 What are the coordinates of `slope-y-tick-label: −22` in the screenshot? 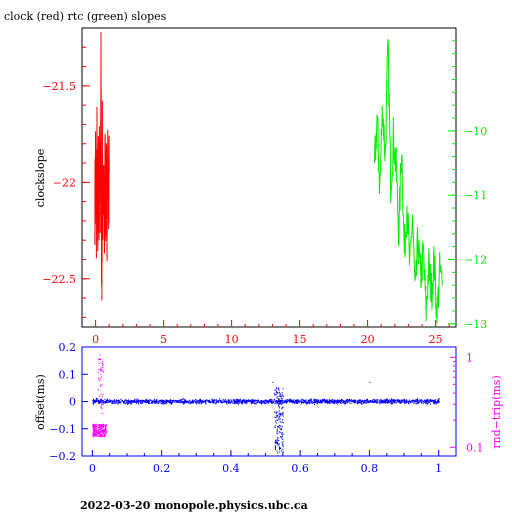 It's located at (64, 182).